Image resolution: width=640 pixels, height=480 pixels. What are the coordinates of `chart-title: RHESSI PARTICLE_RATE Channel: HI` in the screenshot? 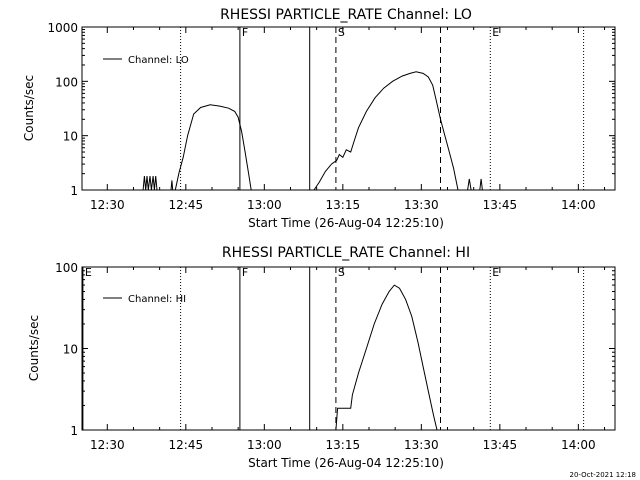 It's located at (346, 253).